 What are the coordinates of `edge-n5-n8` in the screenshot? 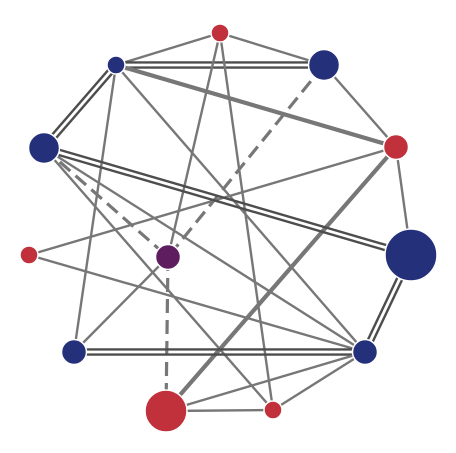 It's located at (106, 202).